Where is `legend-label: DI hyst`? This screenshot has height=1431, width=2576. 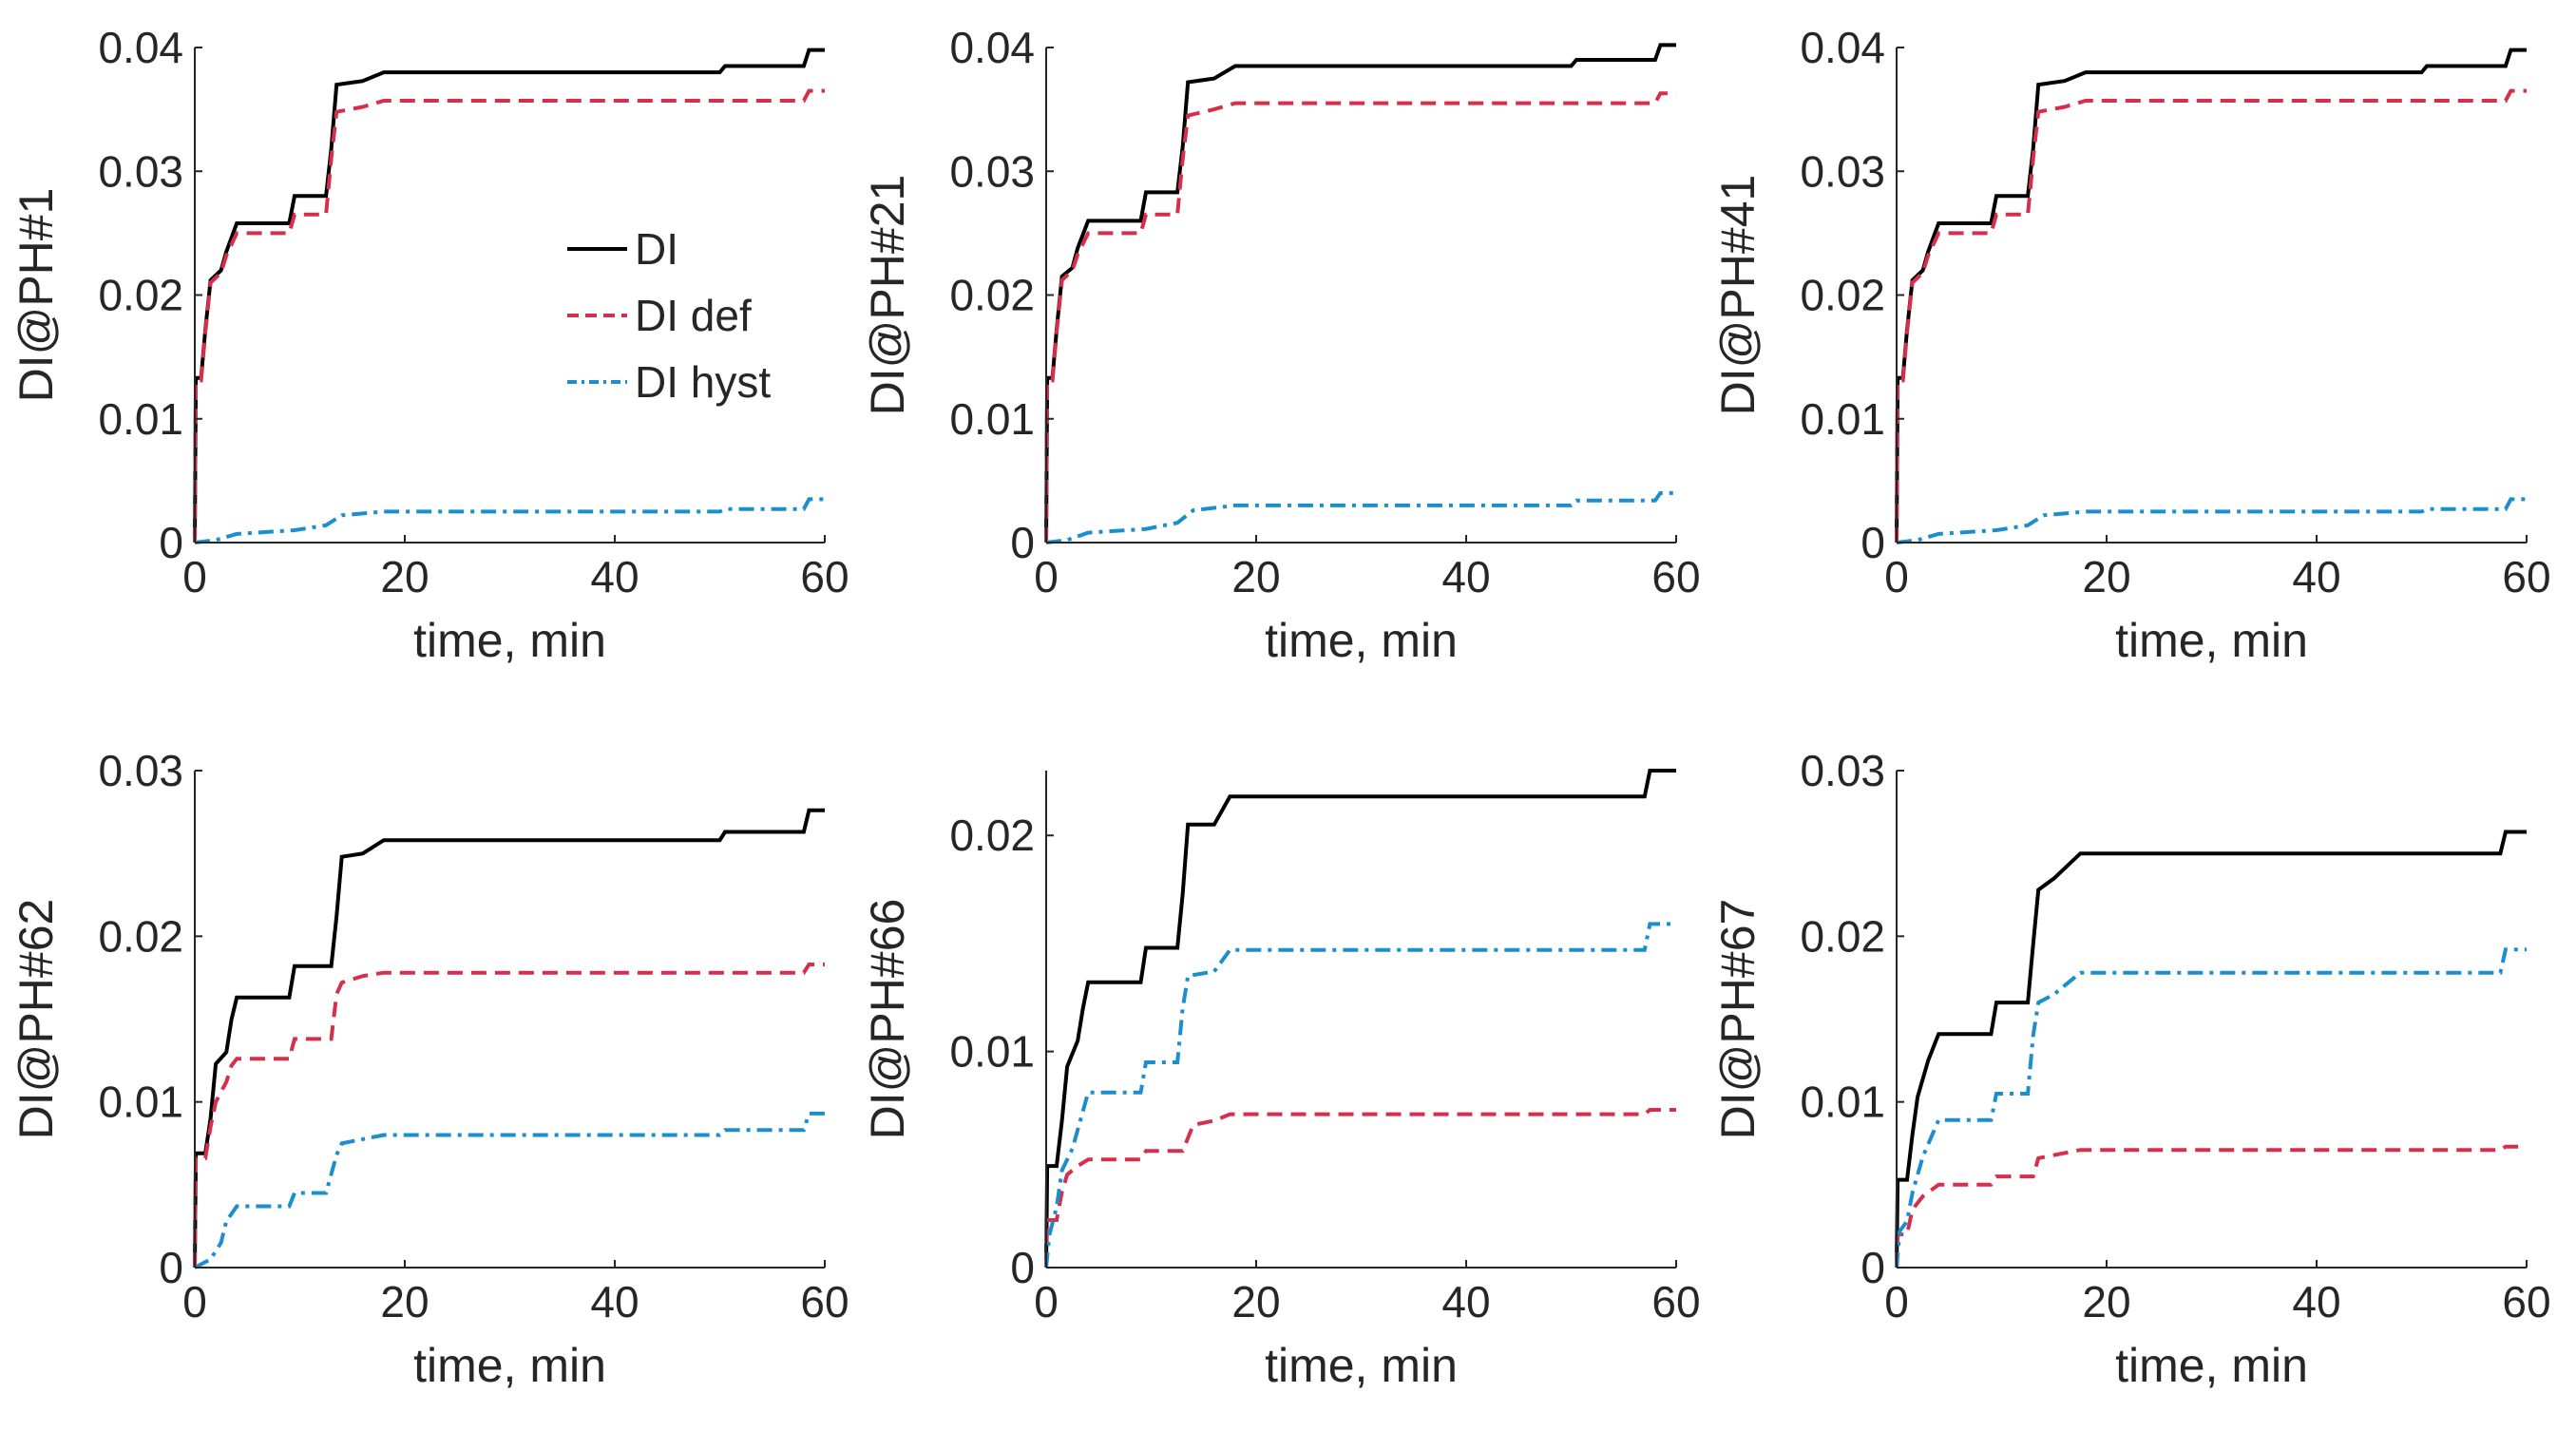 legend-label: DI hyst is located at coordinates (703, 382).